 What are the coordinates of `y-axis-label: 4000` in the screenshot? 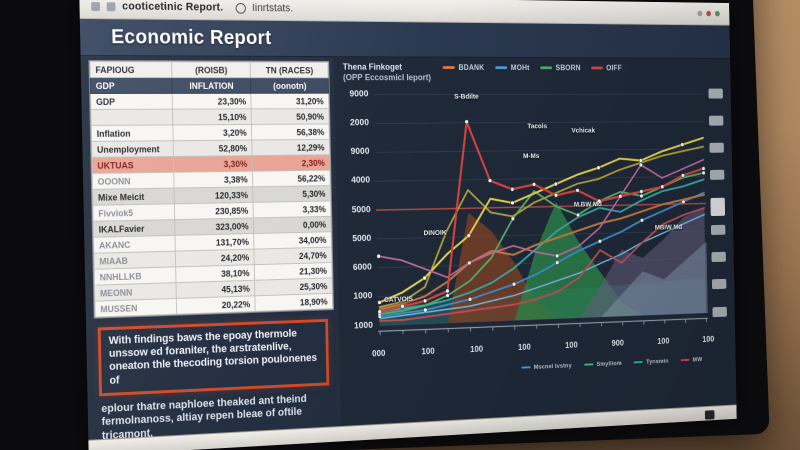 It's located at (361, 180).